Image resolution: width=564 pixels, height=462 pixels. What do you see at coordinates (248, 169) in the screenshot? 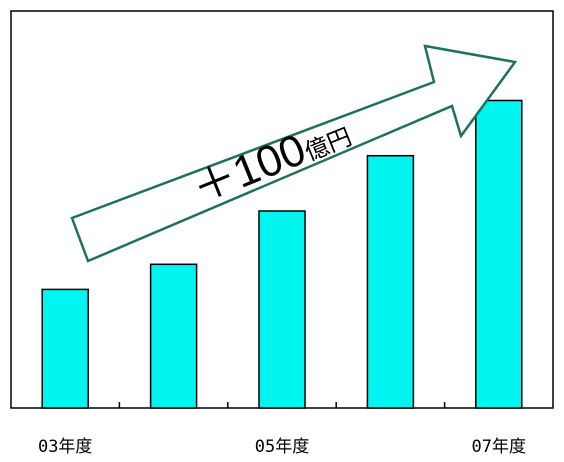
I see `growth-arrow-amount: ＋100` at bounding box center [248, 169].